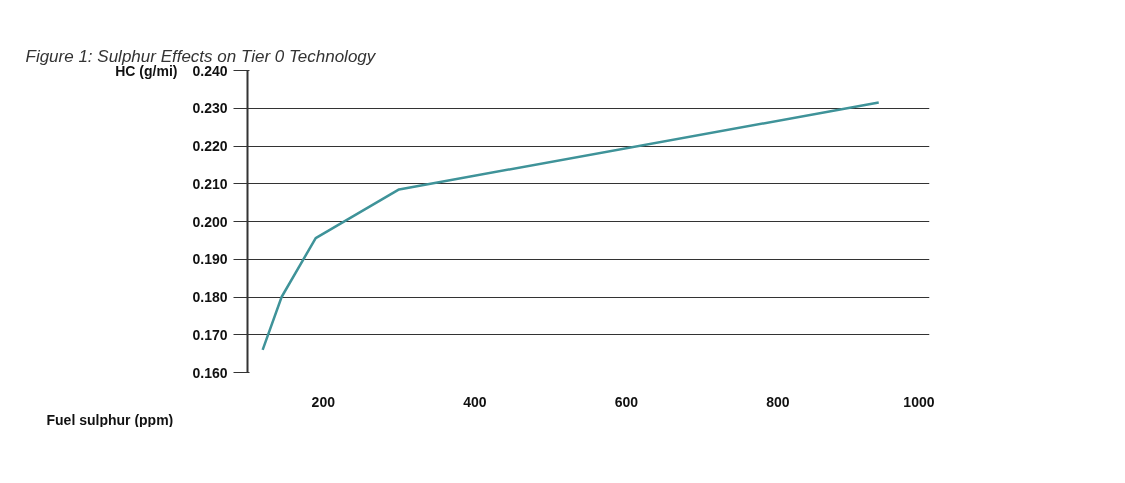  What do you see at coordinates (323, 401) in the screenshot?
I see `x-tick-label: 200` at bounding box center [323, 401].